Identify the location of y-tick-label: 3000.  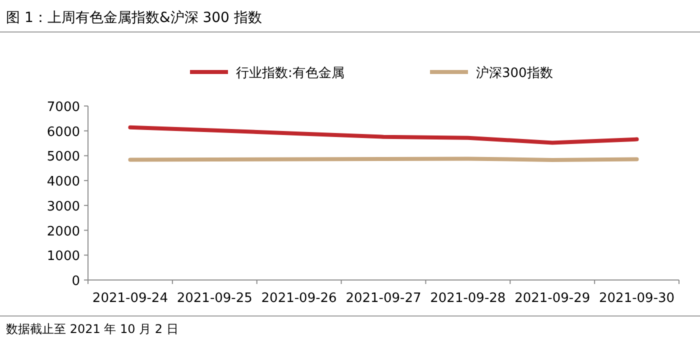
(63, 206).